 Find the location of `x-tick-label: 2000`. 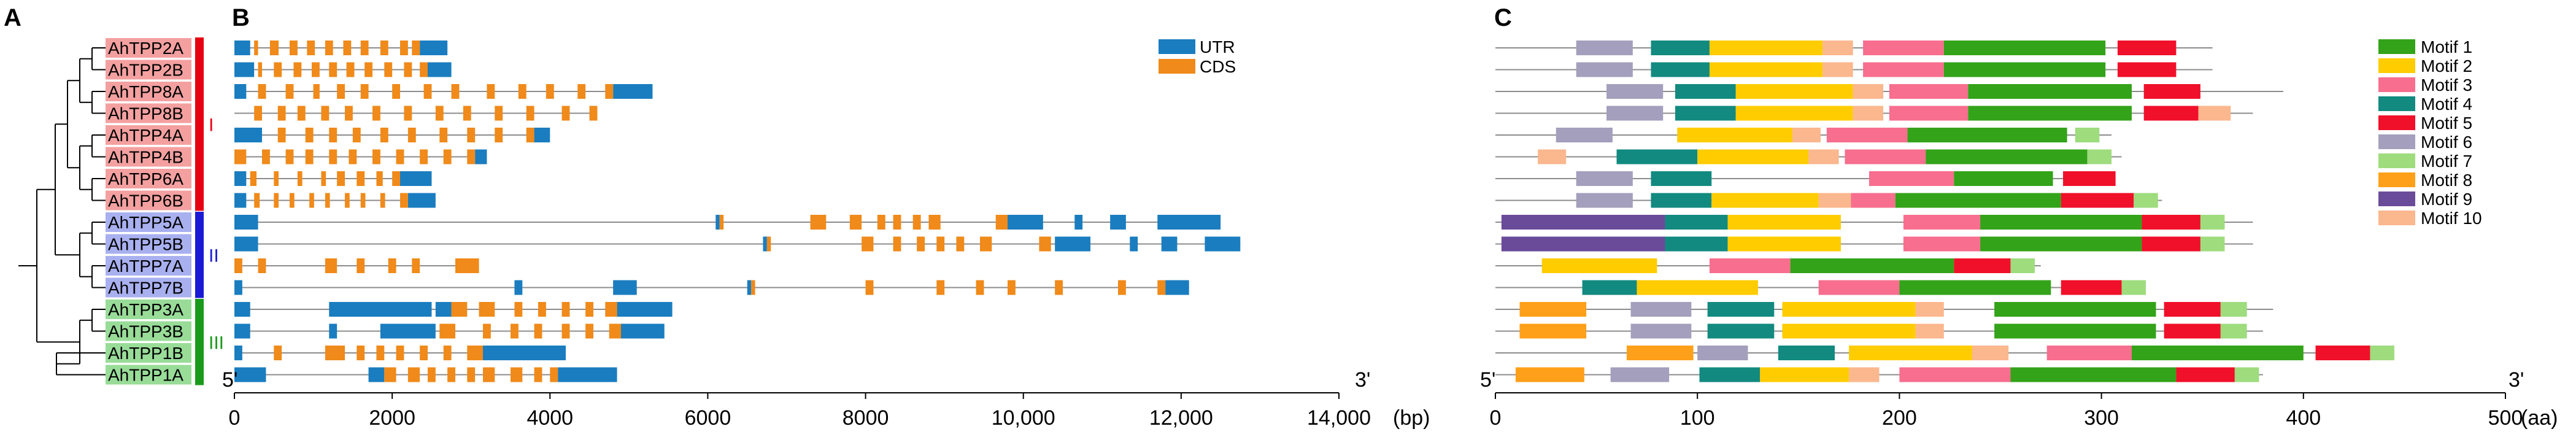

x-tick-label: 2000 is located at coordinates (392, 418).